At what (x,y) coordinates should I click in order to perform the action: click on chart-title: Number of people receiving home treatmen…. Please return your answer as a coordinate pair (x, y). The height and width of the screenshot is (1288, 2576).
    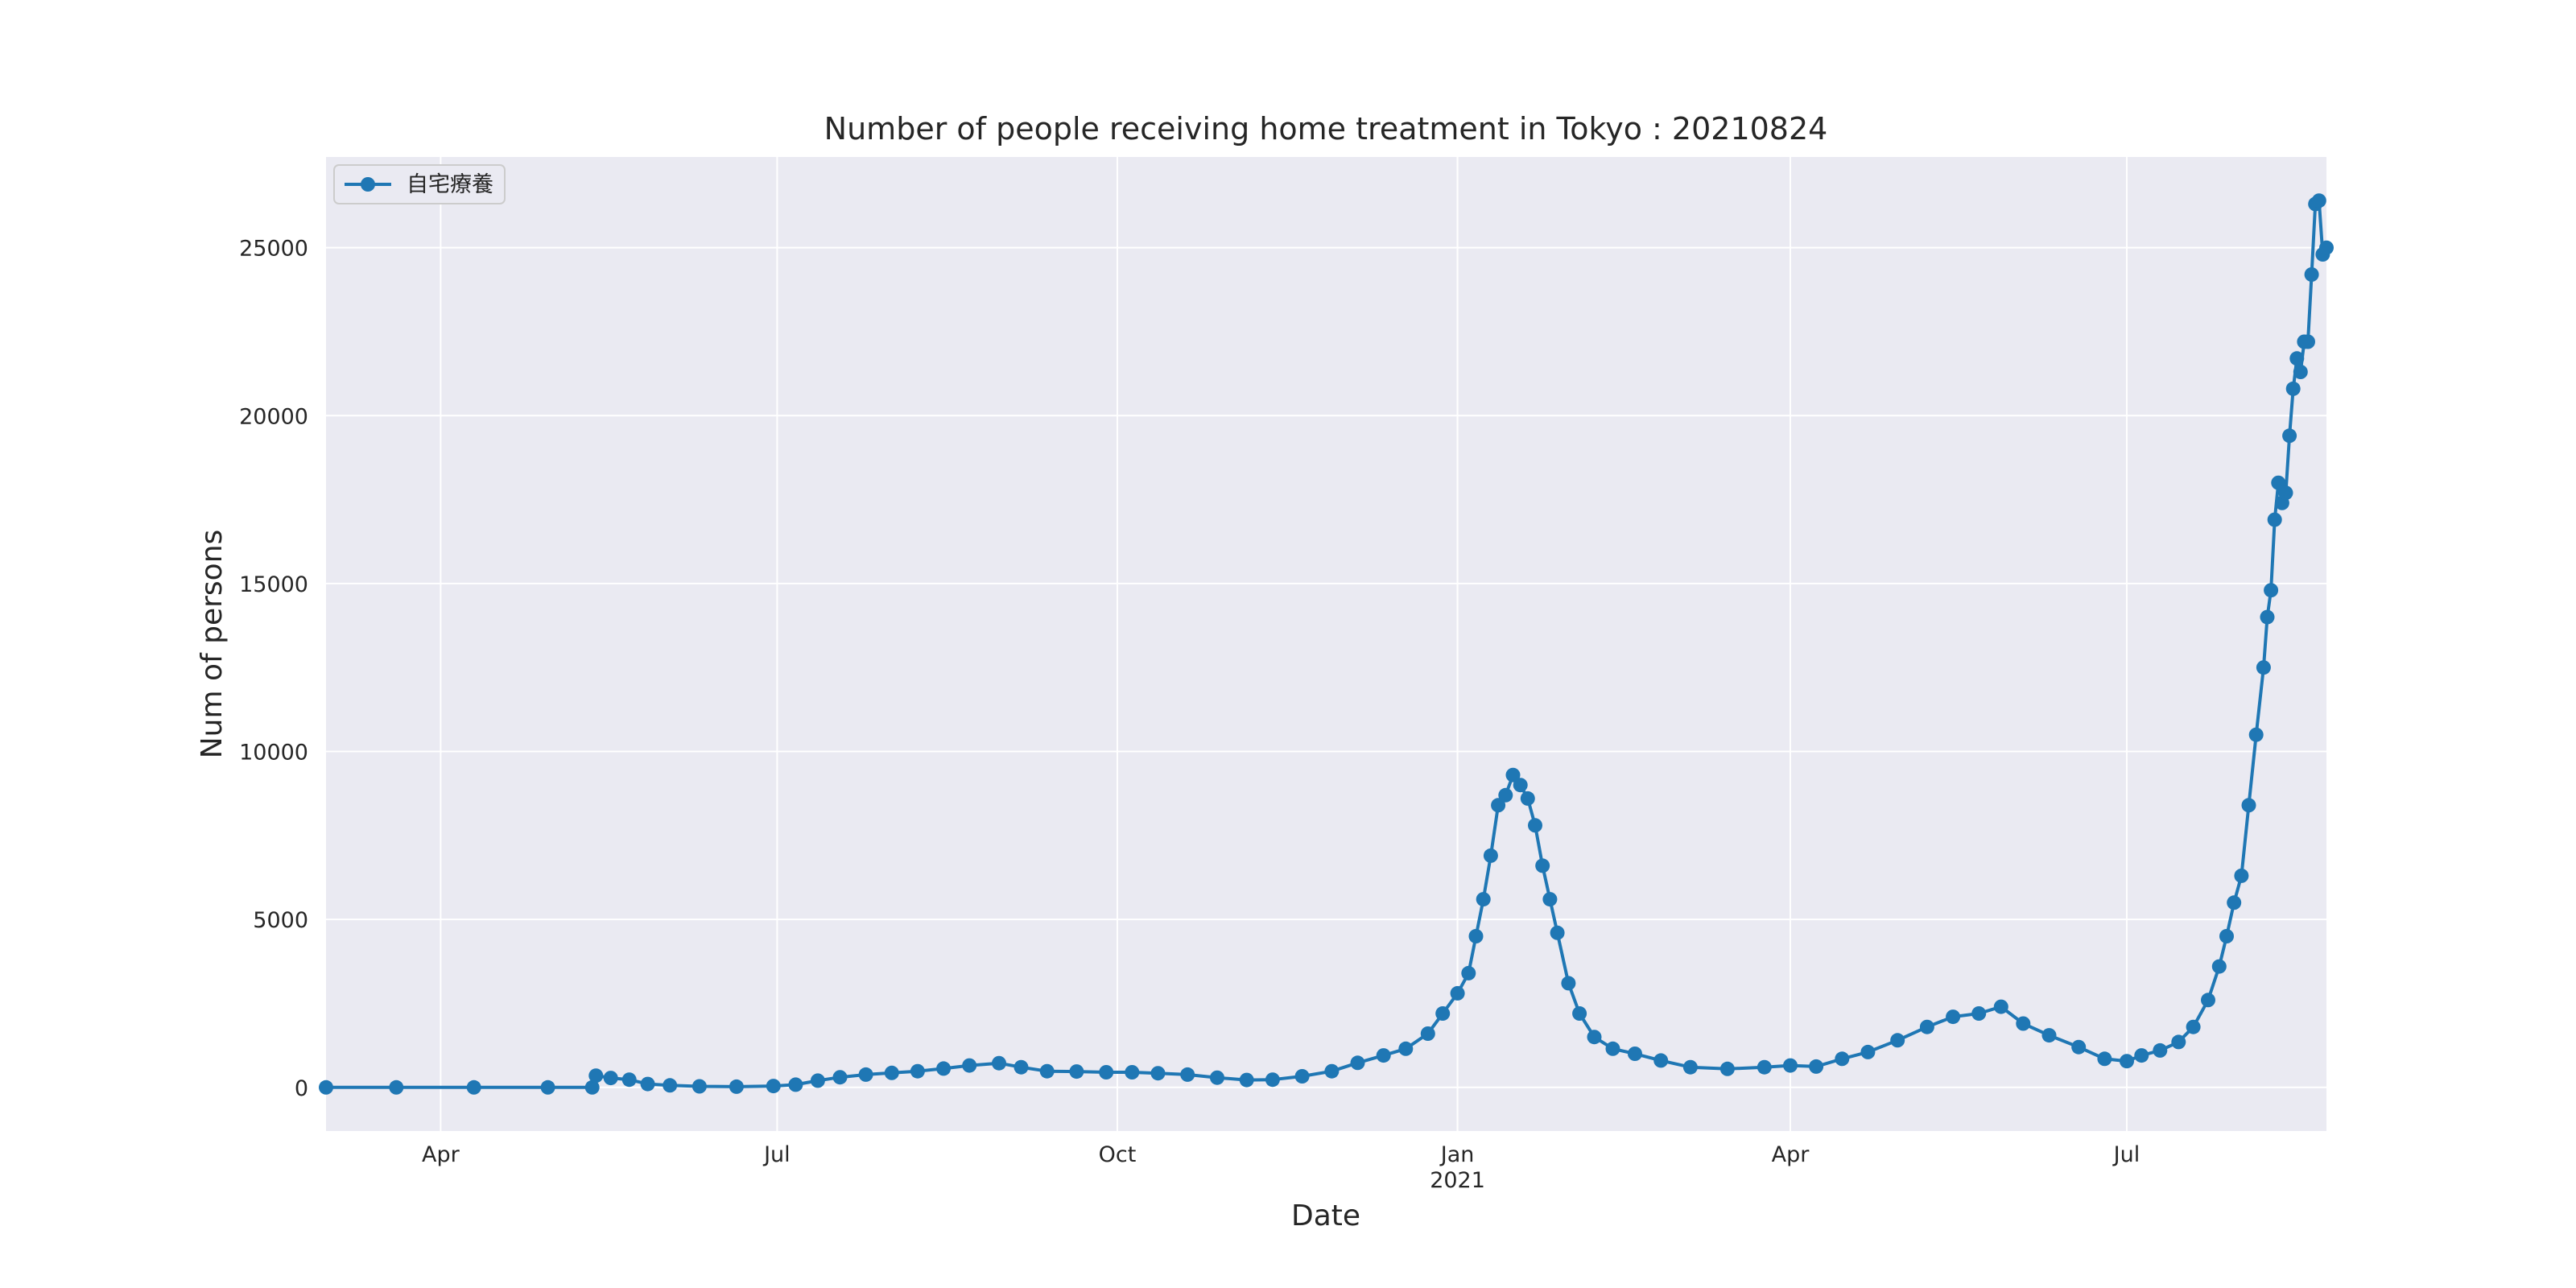
    Looking at the image, I should click on (1326, 129).